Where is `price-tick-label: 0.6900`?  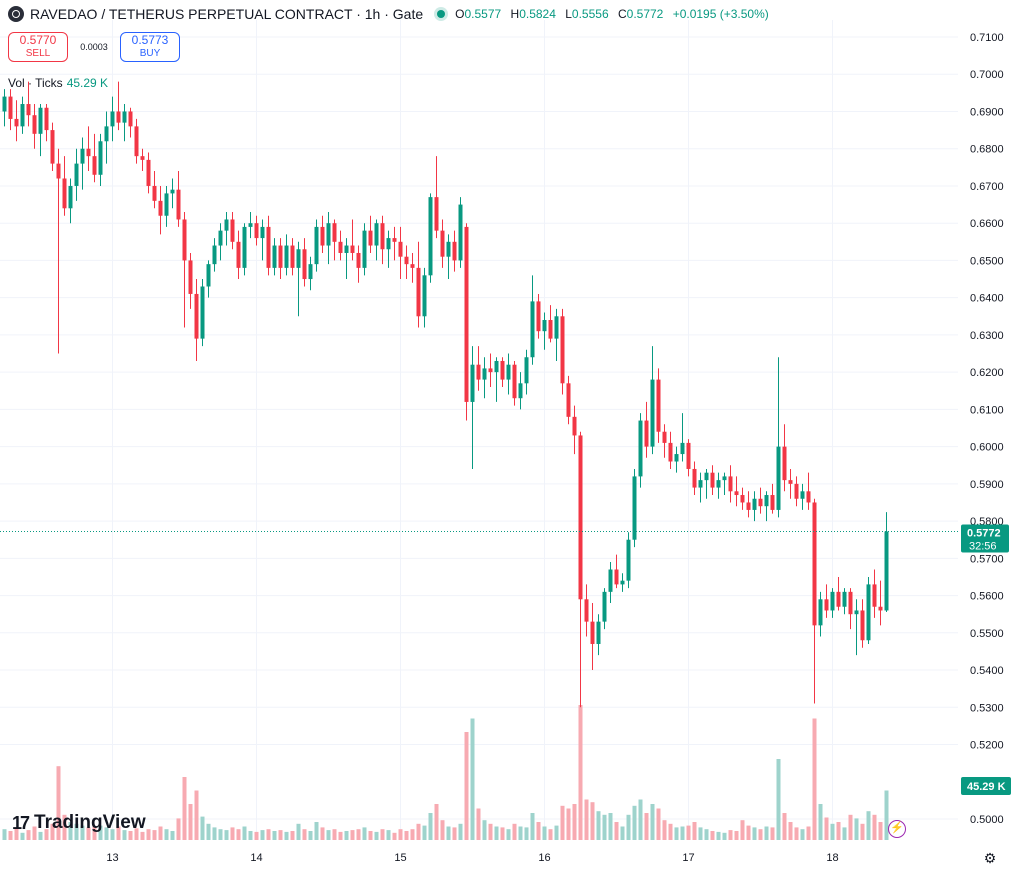 price-tick-label: 0.6900 is located at coordinates (987, 112).